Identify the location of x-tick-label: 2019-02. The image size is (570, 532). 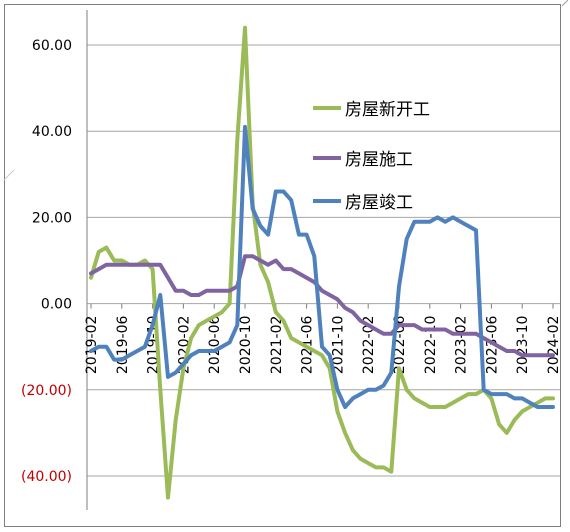
(92, 345).